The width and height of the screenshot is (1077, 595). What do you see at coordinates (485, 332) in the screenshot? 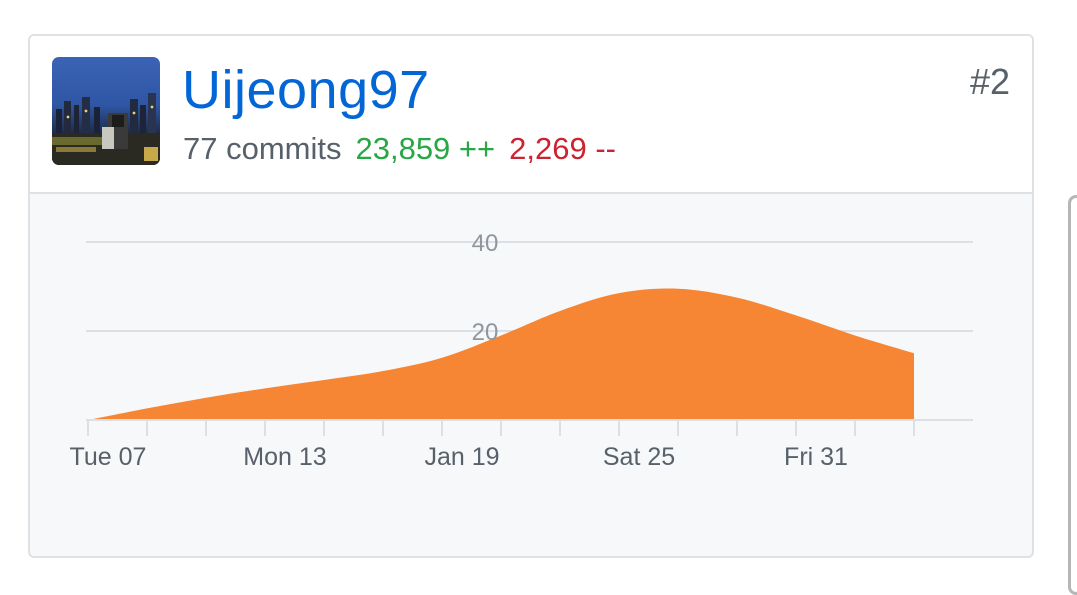
I see `y-tick-label: 20` at bounding box center [485, 332].